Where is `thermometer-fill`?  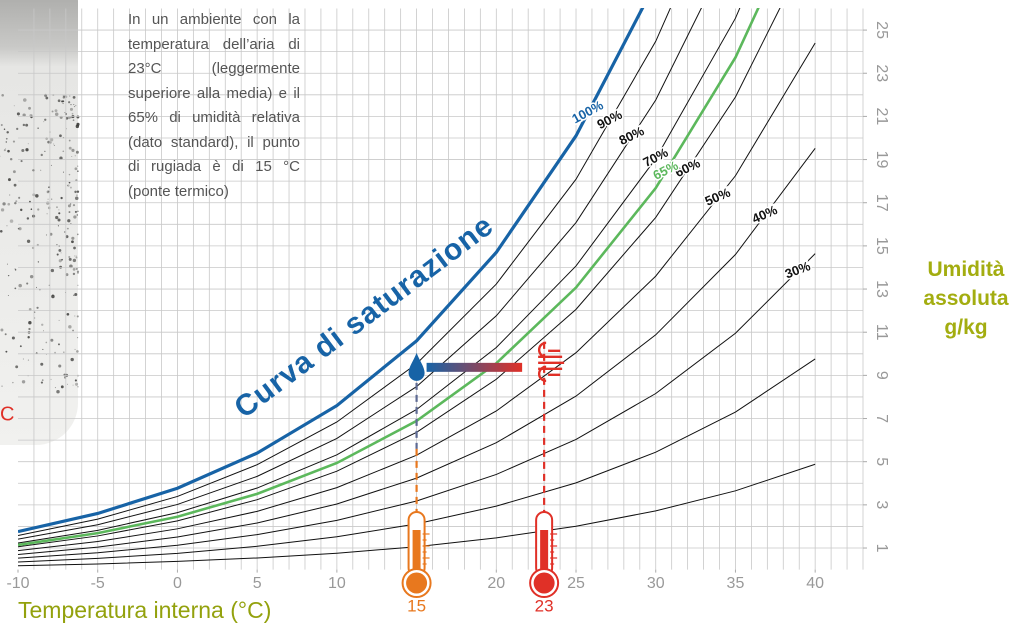
thermometer-fill is located at coordinates (416, 552).